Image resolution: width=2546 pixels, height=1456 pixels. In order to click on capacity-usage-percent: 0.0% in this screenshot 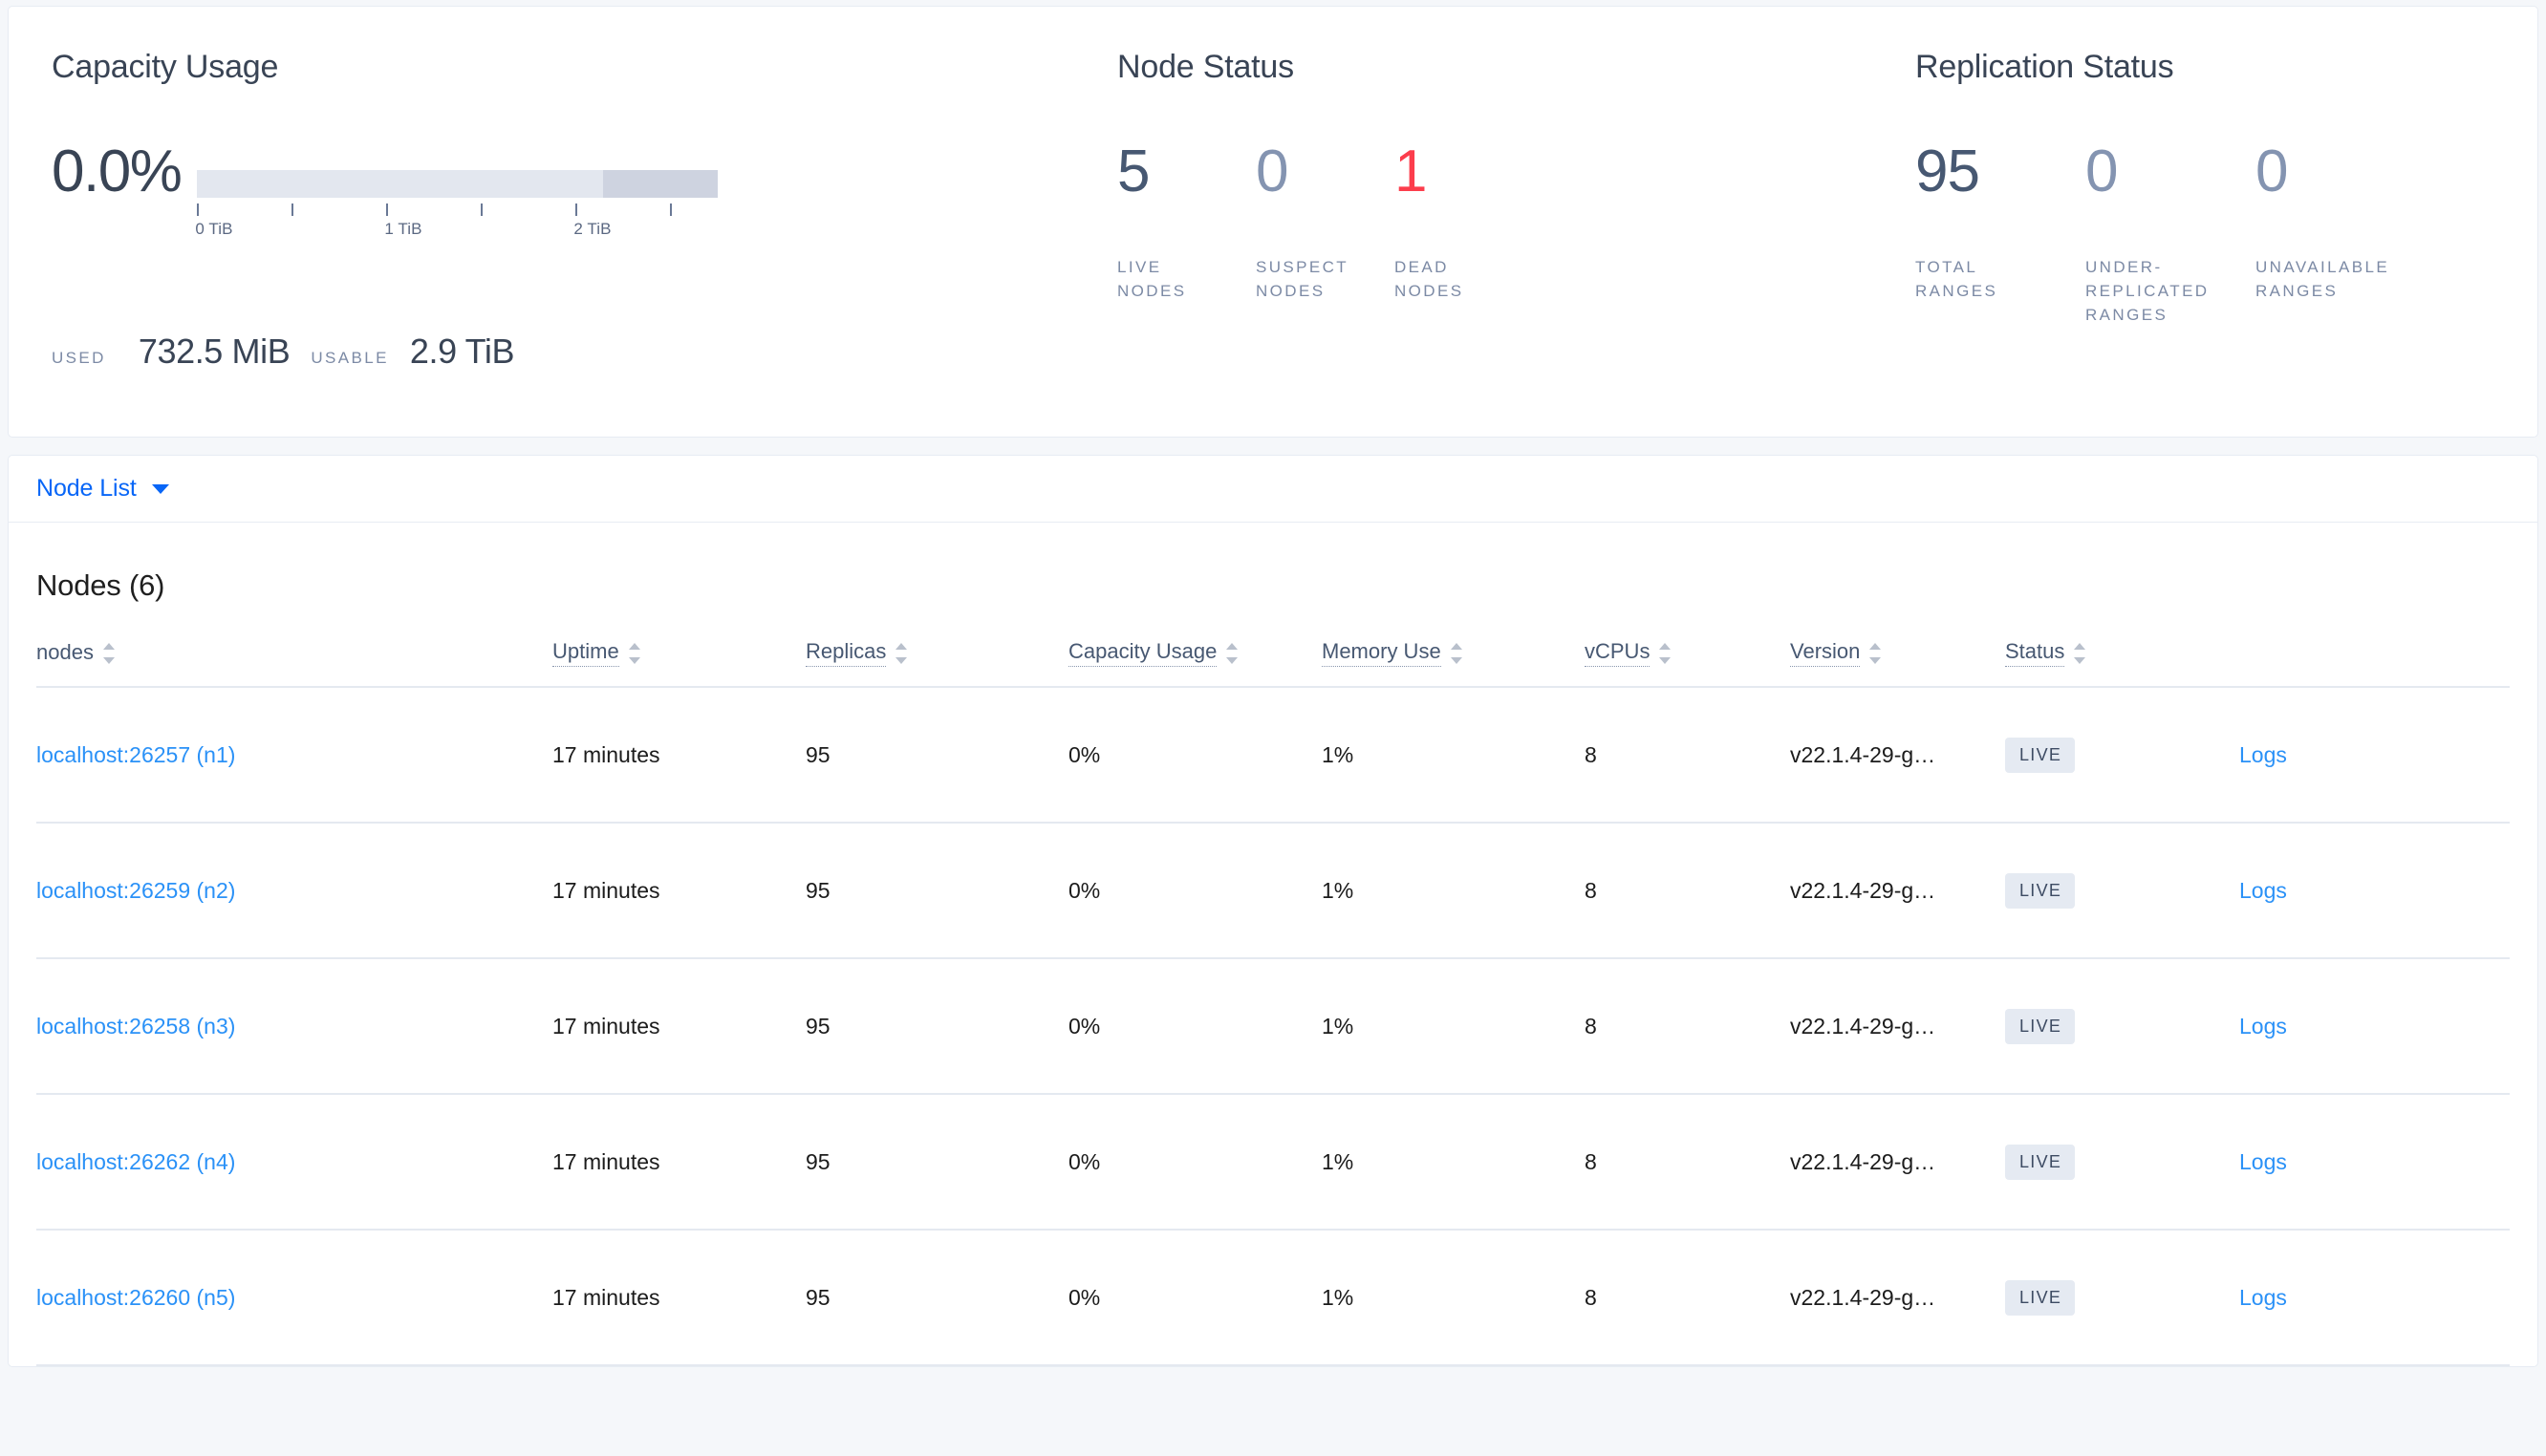, I will do `click(117, 171)`.